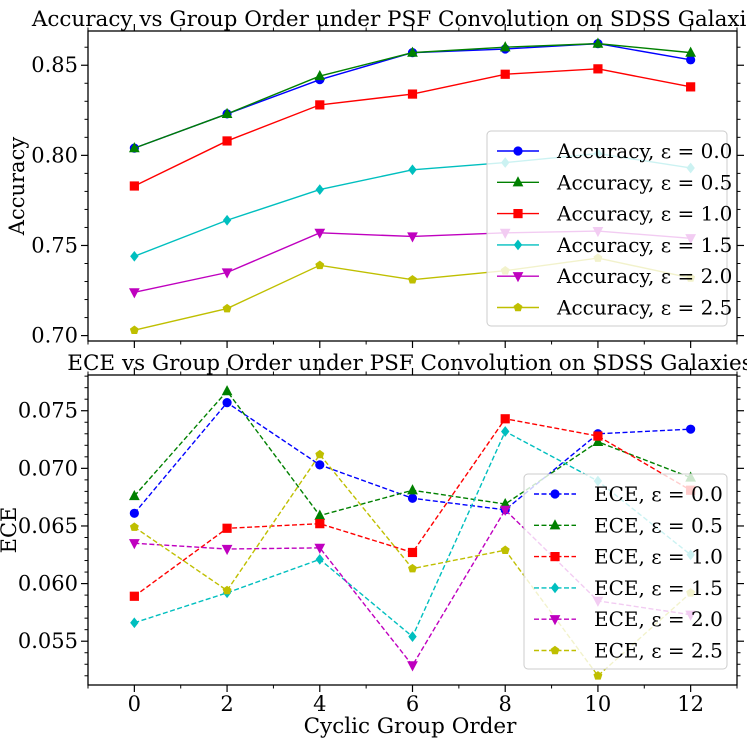 The width and height of the screenshot is (747, 751). I want to click on ece-legend-entry: ECE, ε = 1.0, so click(658, 557).